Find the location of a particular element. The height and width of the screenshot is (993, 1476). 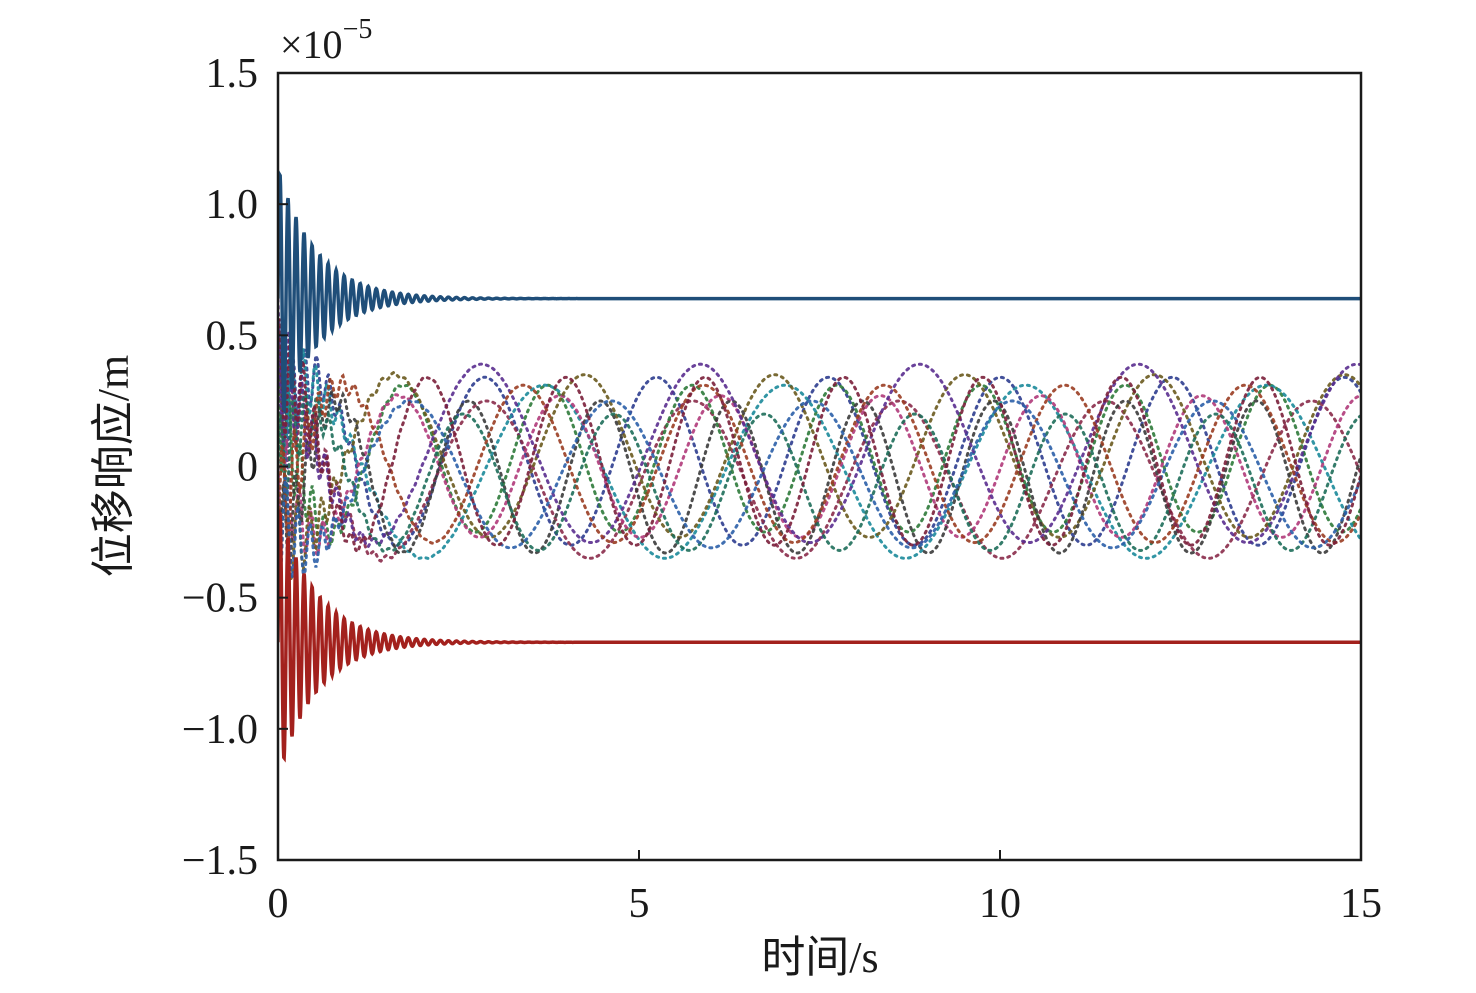

y-tick-label: −1.0 is located at coordinates (220, 730).